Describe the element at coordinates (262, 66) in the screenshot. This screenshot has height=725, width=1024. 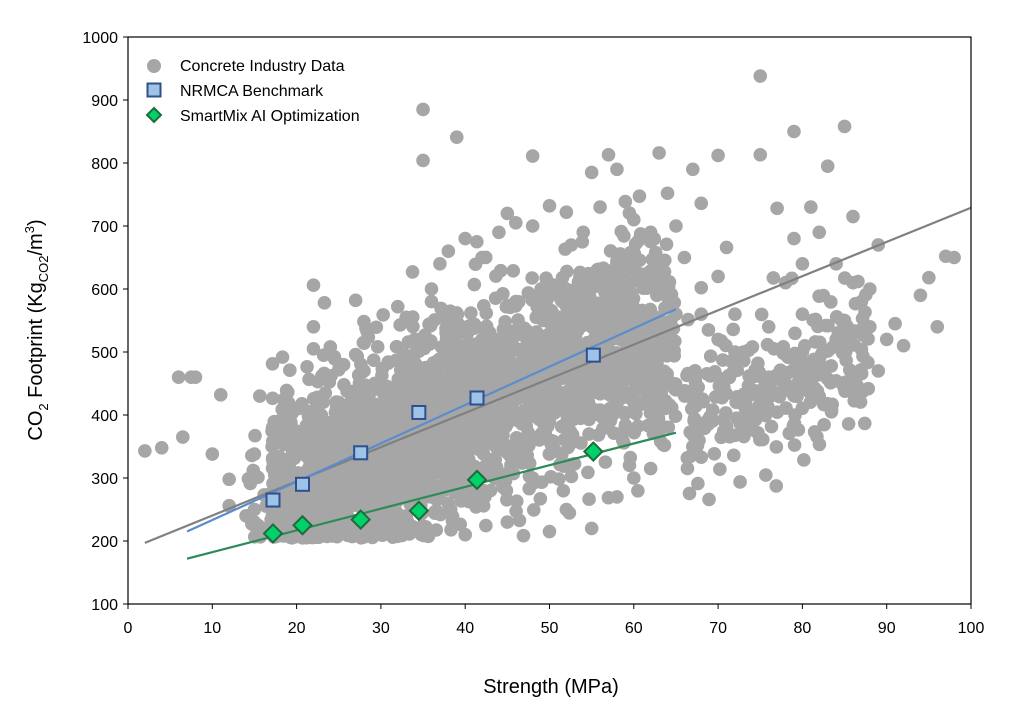
I see `legend-label-concrete: Concrete Industry Data` at that location.